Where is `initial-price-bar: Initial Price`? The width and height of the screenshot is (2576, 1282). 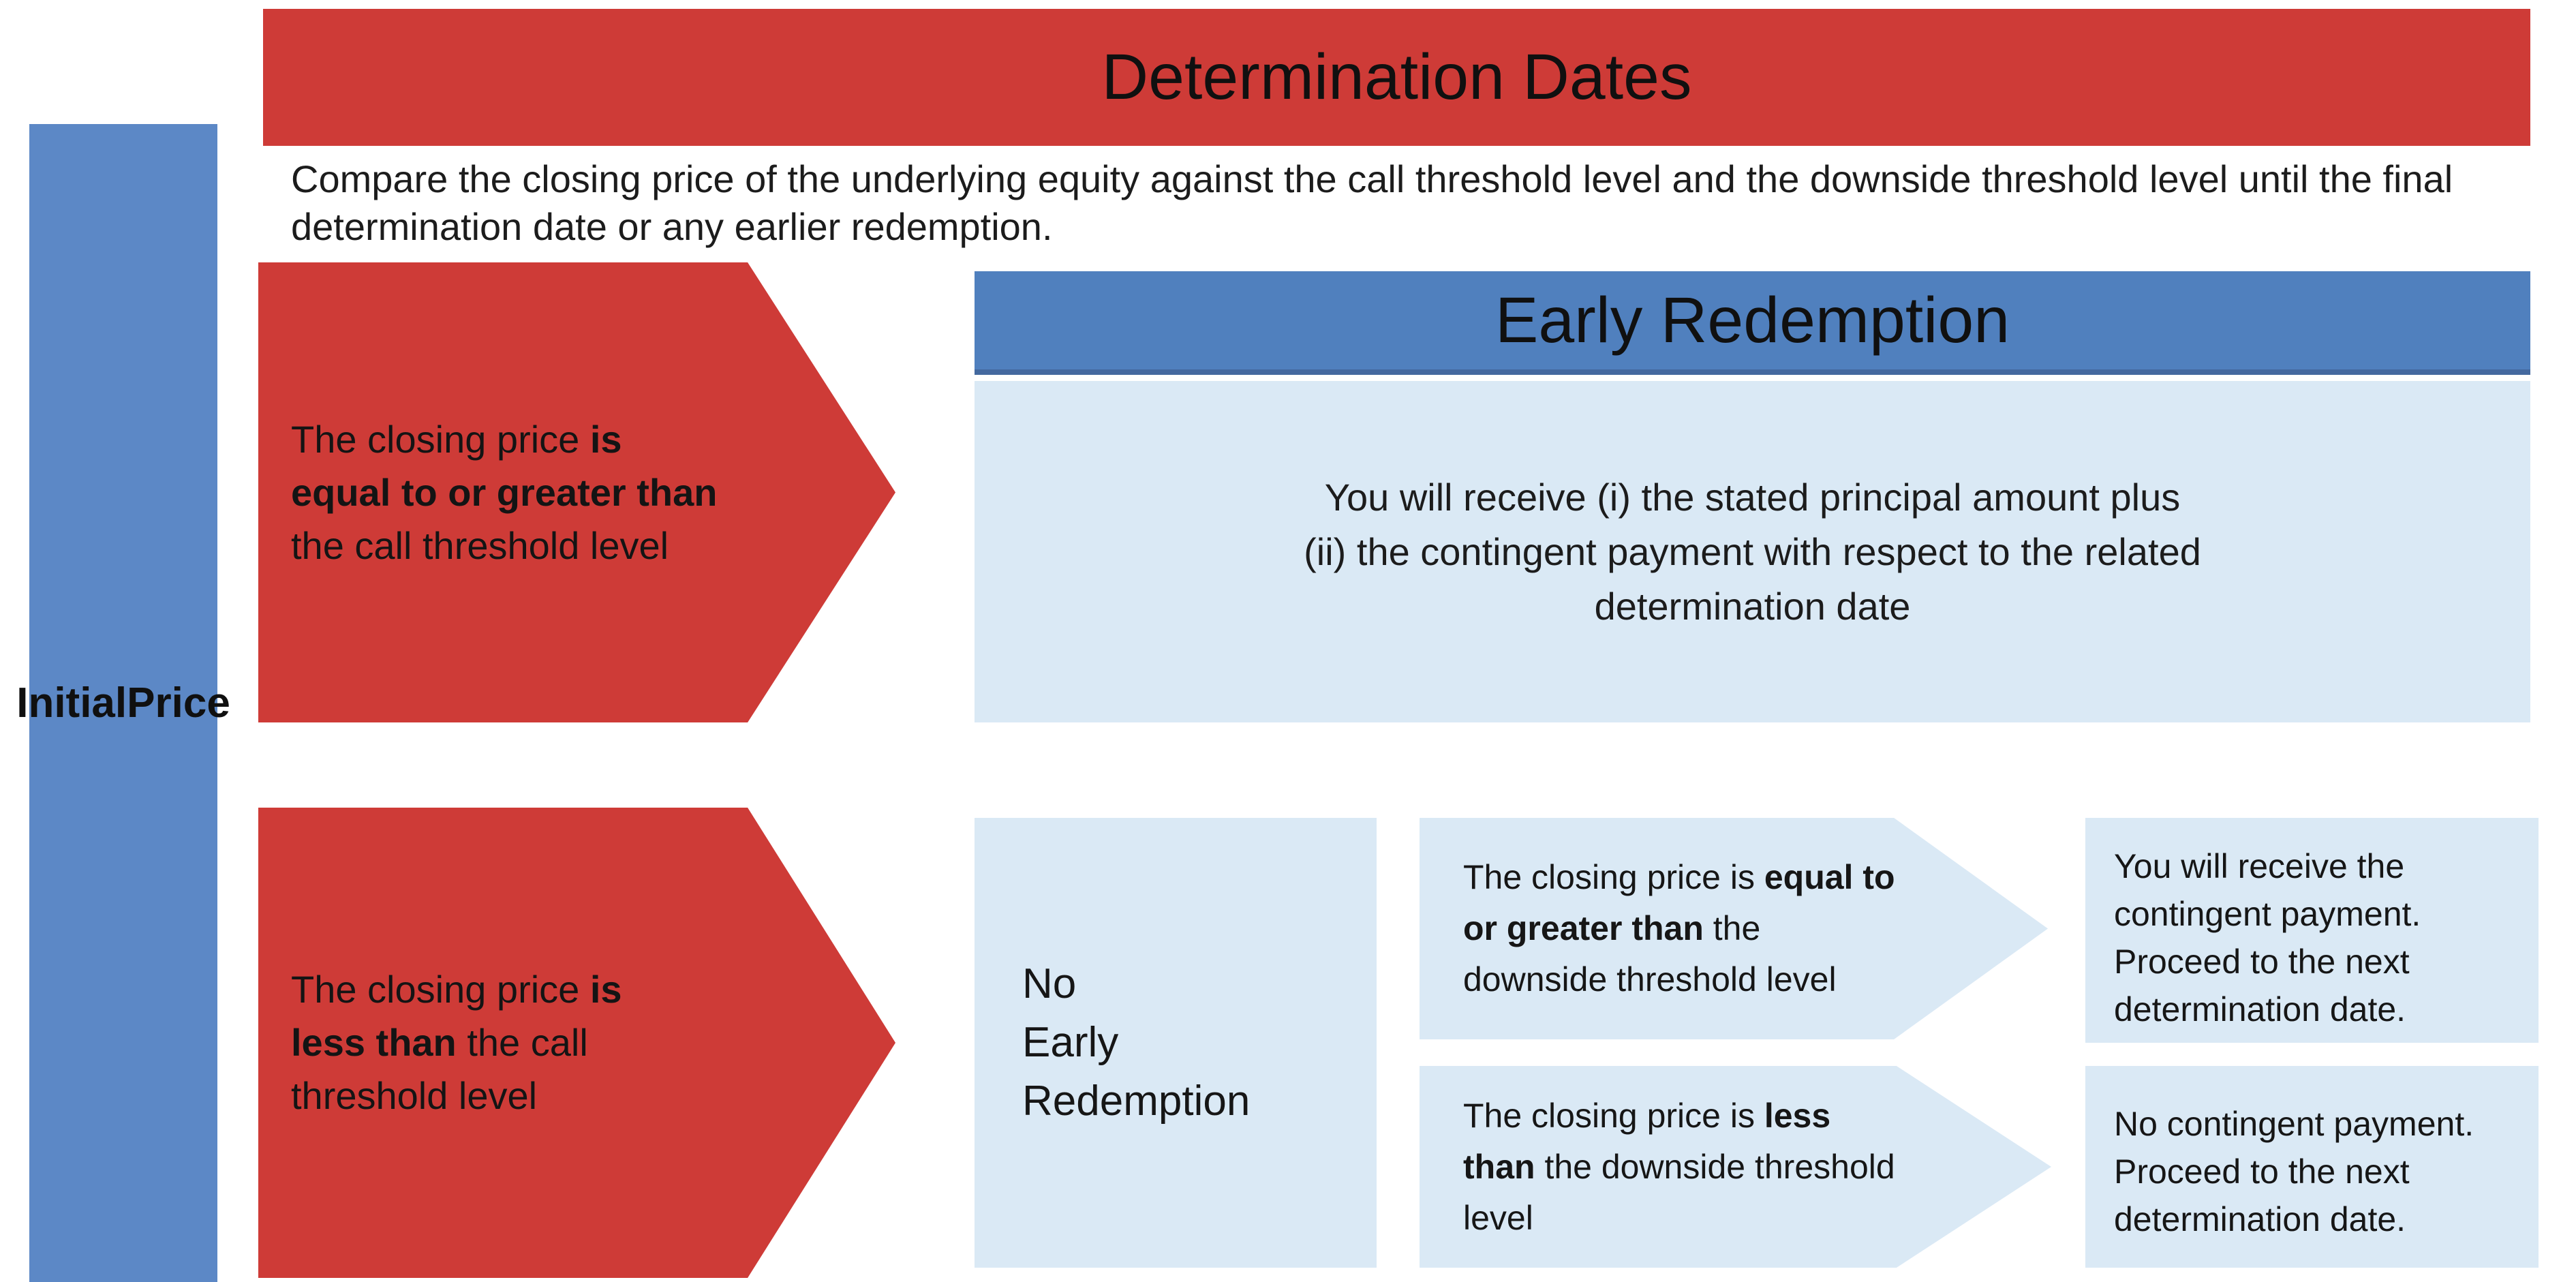
initial-price-bar: Initial Price is located at coordinates (123, 703).